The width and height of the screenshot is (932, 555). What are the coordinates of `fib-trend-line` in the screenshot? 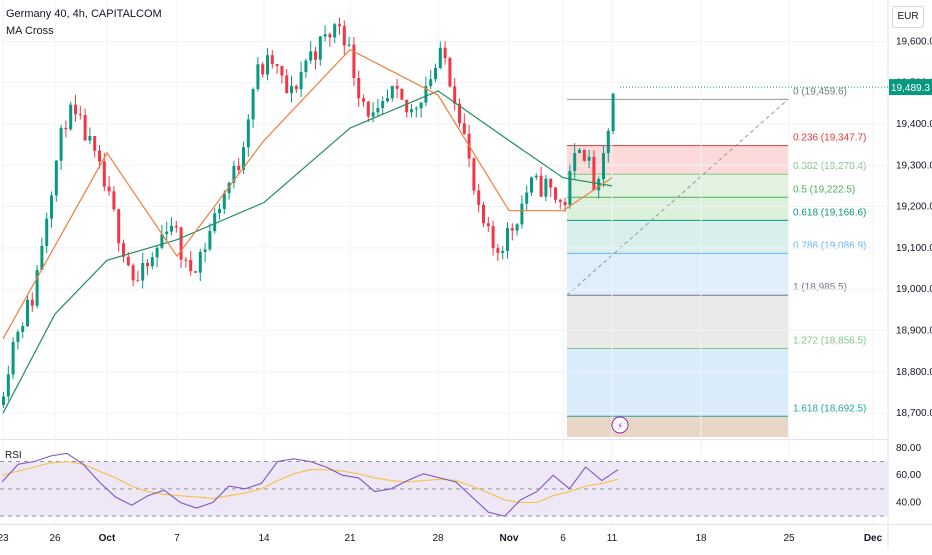 It's located at (677, 197).